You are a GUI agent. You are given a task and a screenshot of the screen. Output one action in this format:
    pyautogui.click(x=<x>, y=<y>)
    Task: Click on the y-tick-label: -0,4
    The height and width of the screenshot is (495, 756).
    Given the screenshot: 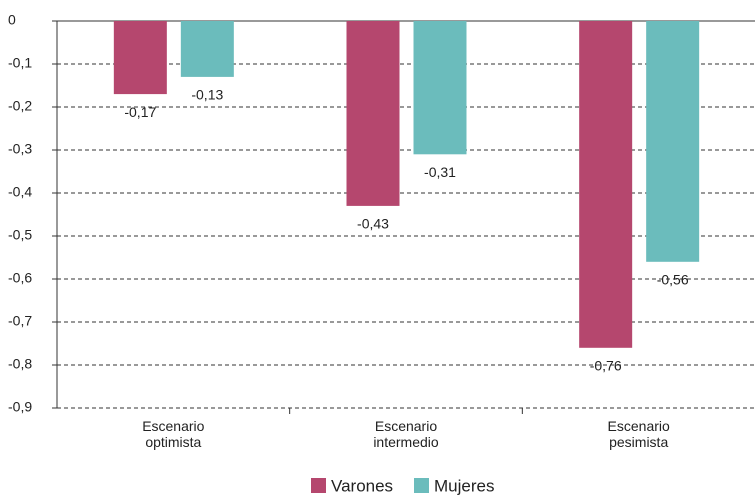 What is the action you would take?
    pyautogui.click(x=20, y=192)
    